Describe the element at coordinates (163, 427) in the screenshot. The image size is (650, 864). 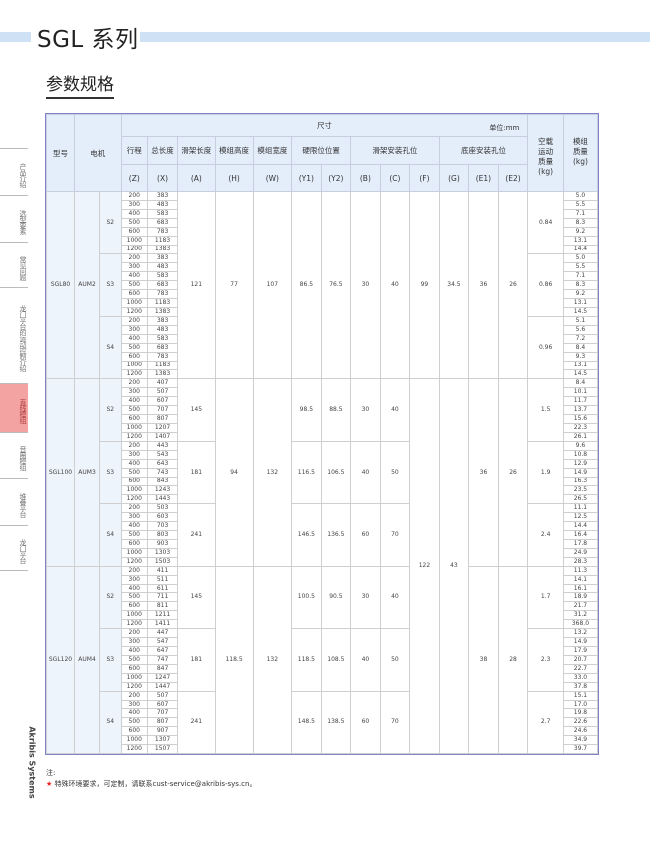
I see `total-length-cell: 1207` at that location.